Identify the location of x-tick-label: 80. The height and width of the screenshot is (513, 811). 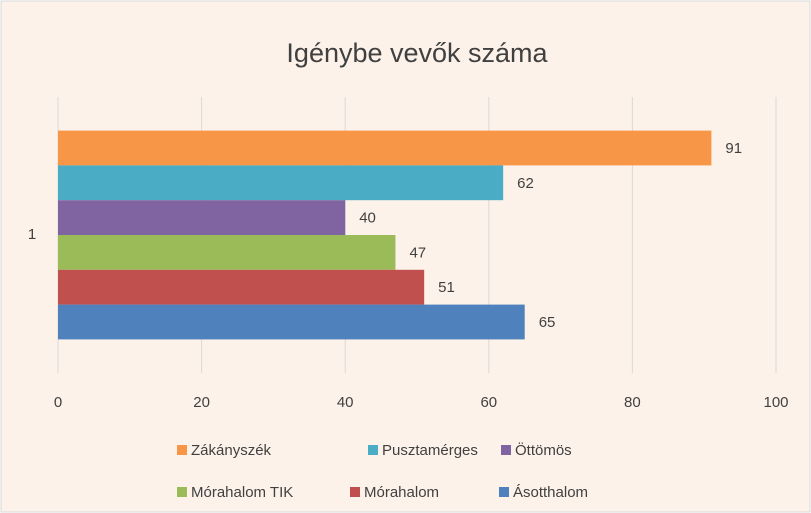
(632, 402).